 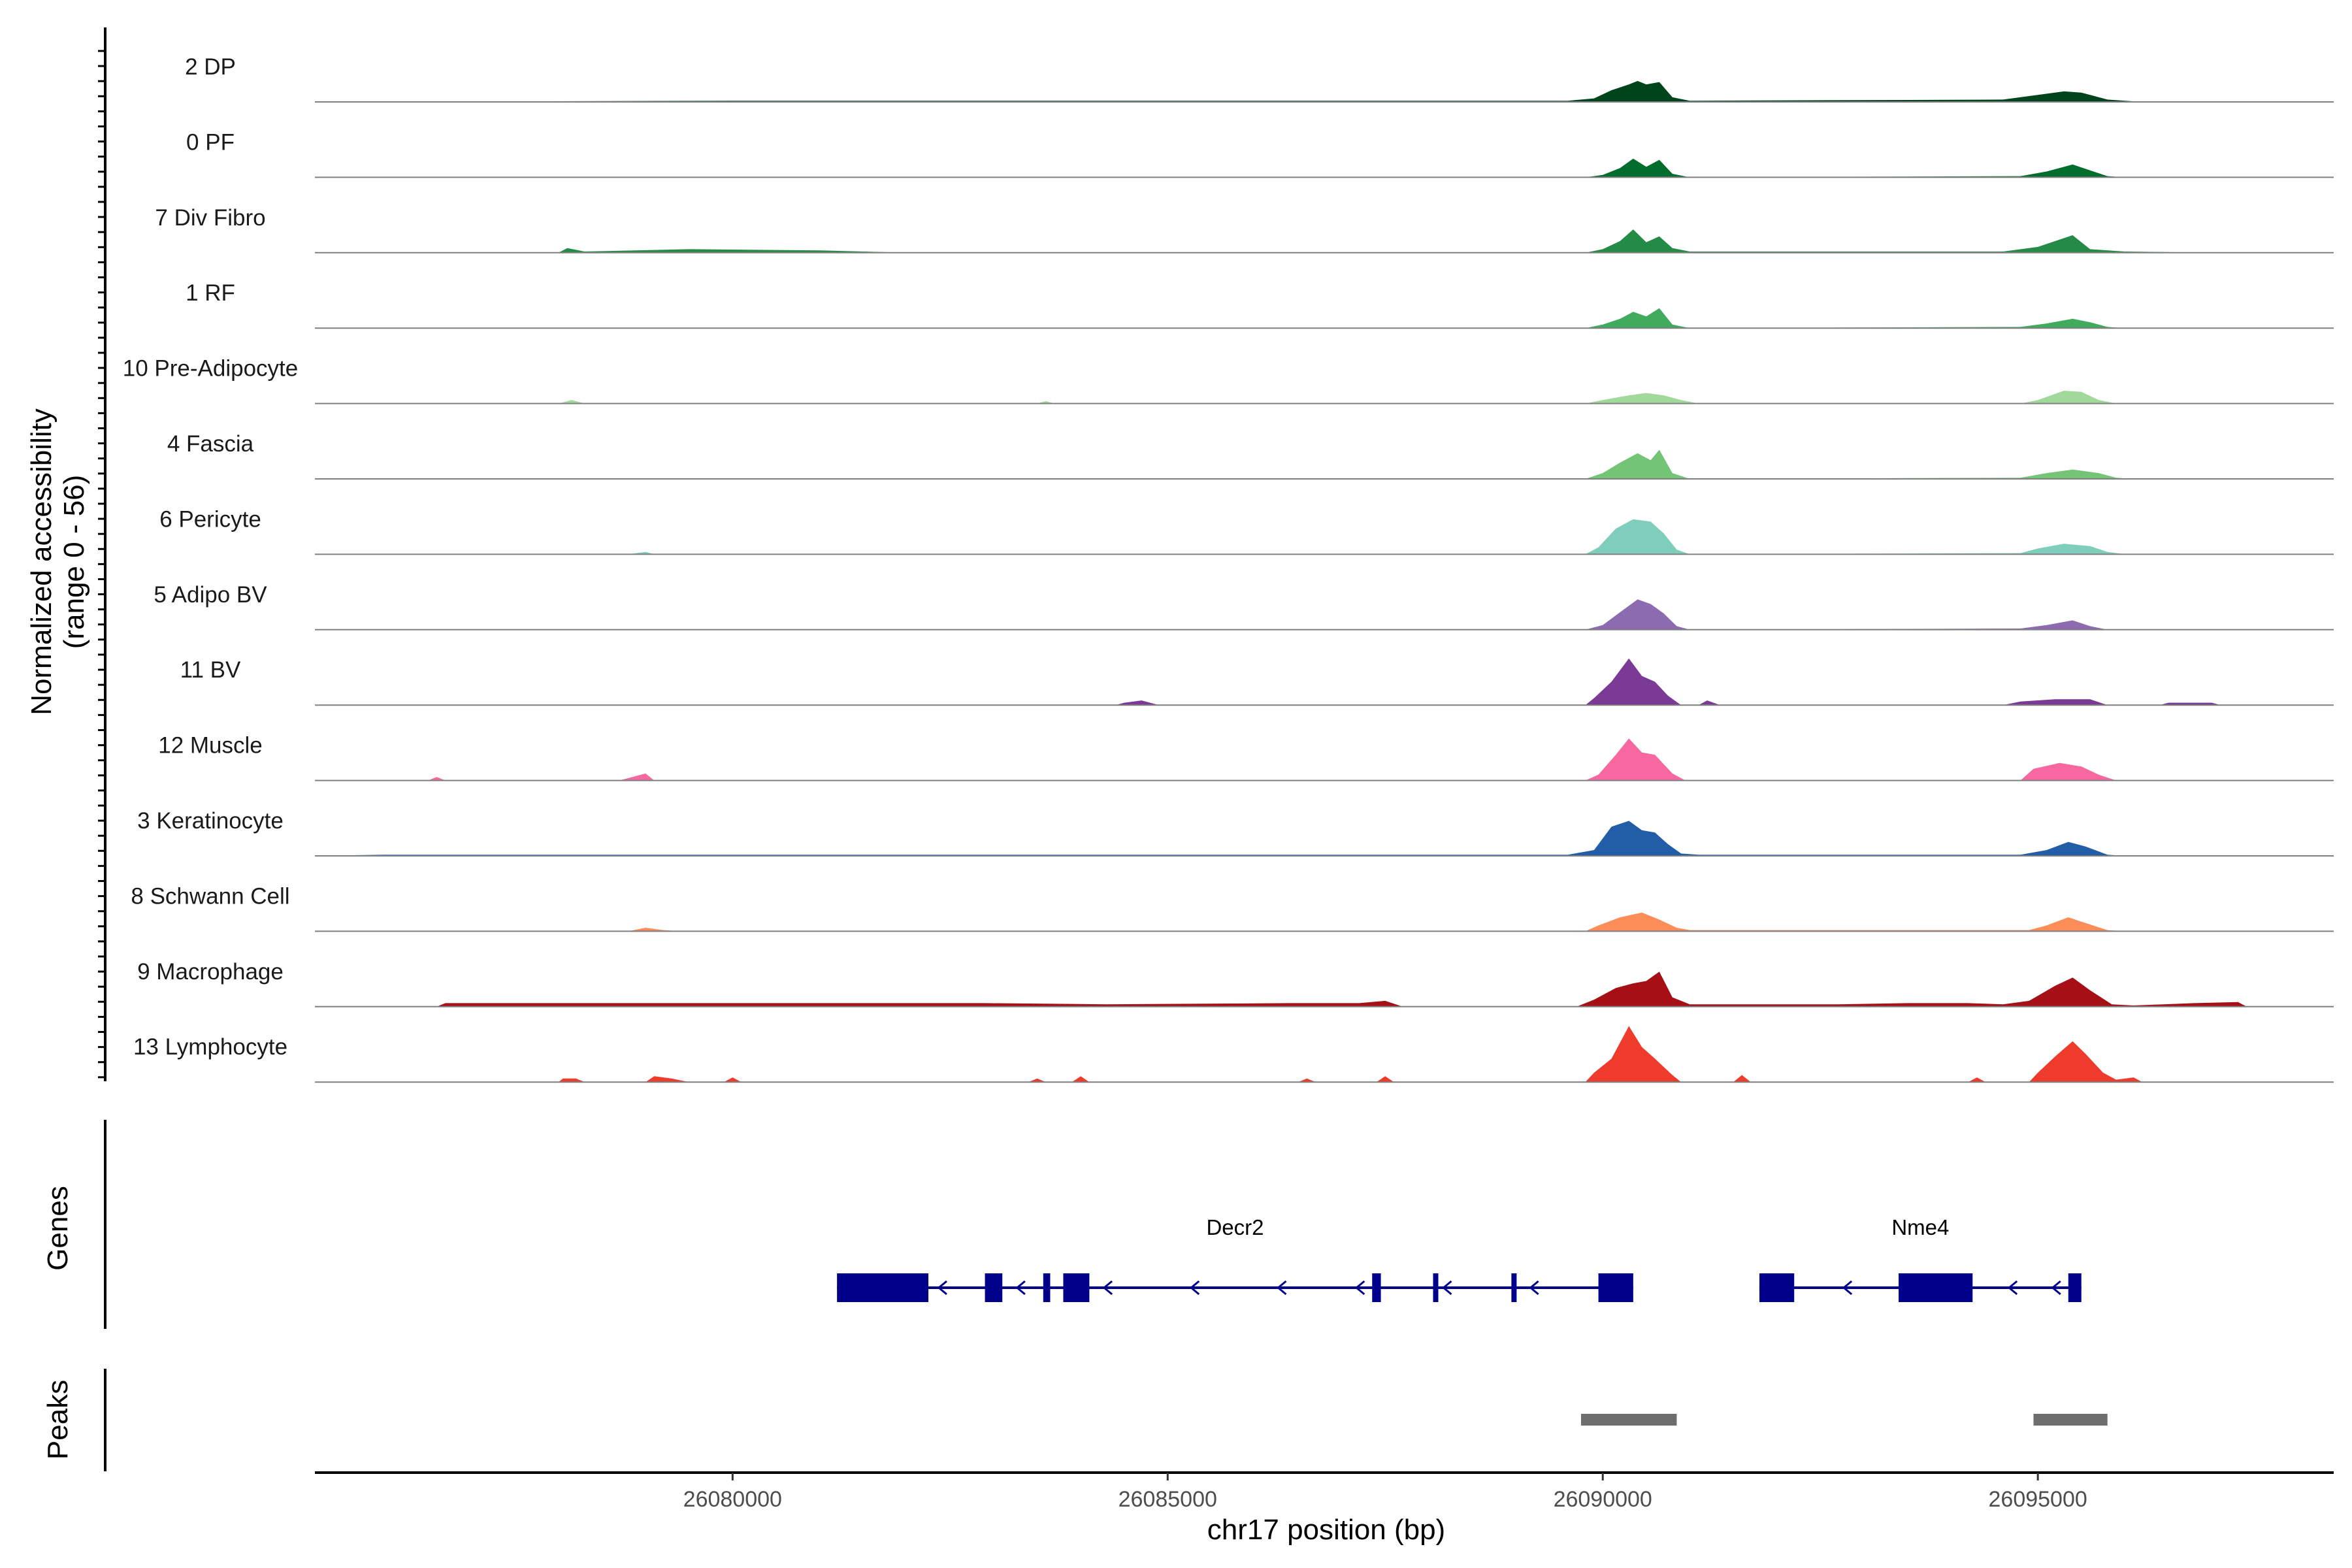 What do you see at coordinates (210, 670) in the screenshot?
I see `track-label: 11 BV` at bounding box center [210, 670].